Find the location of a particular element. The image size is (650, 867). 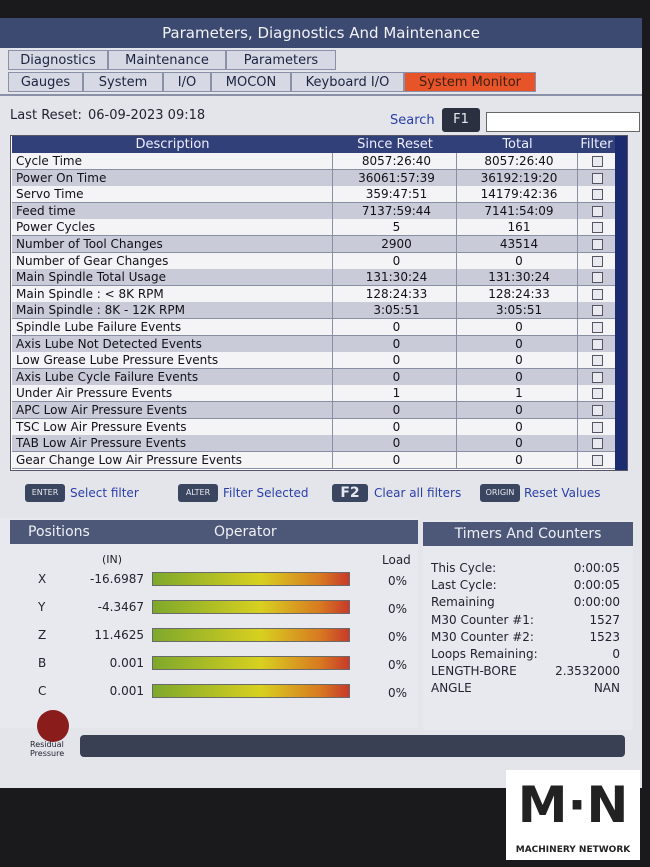

table-cell: Gear Change Low Air Pressure Events is located at coordinates (172, 460).